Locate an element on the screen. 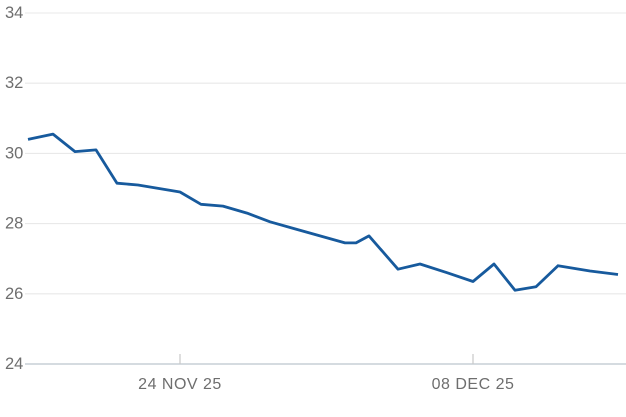  y-axis-label: 32 is located at coordinates (14, 83).